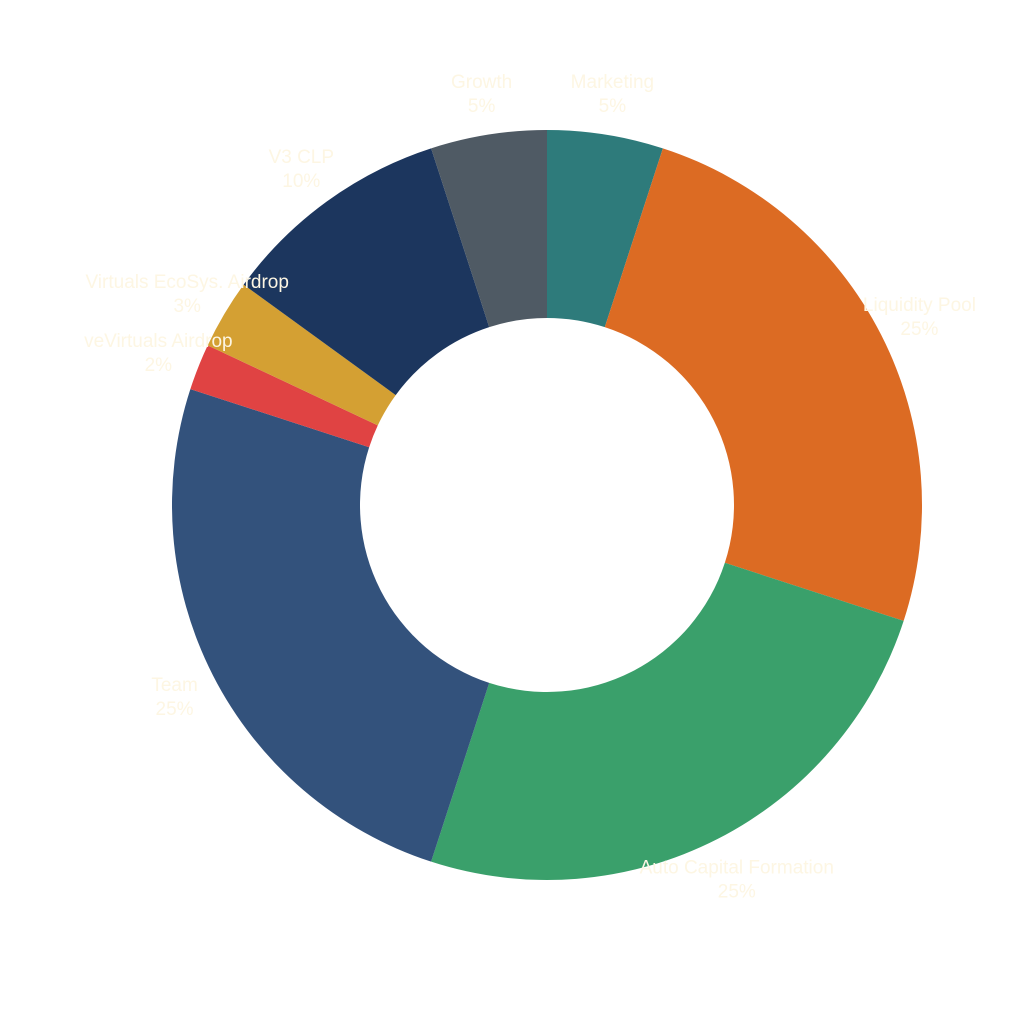 The height and width of the screenshot is (1024, 1024). I want to click on slice-label-v3-clp: V3 CLP 10%, so click(301, 169).